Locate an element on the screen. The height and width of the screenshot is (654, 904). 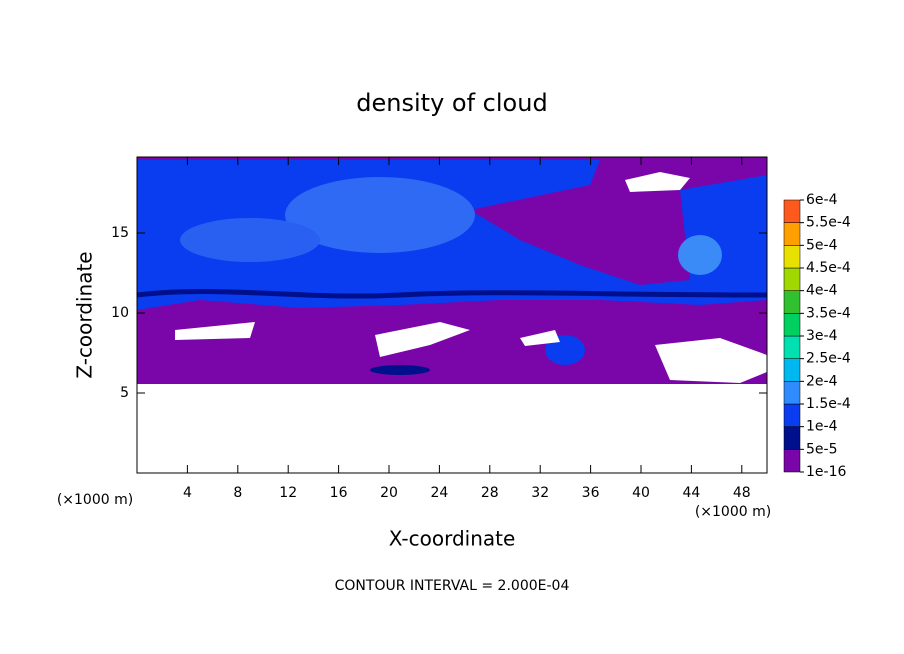
y-tick-label: 15 is located at coordinates (120, 233).